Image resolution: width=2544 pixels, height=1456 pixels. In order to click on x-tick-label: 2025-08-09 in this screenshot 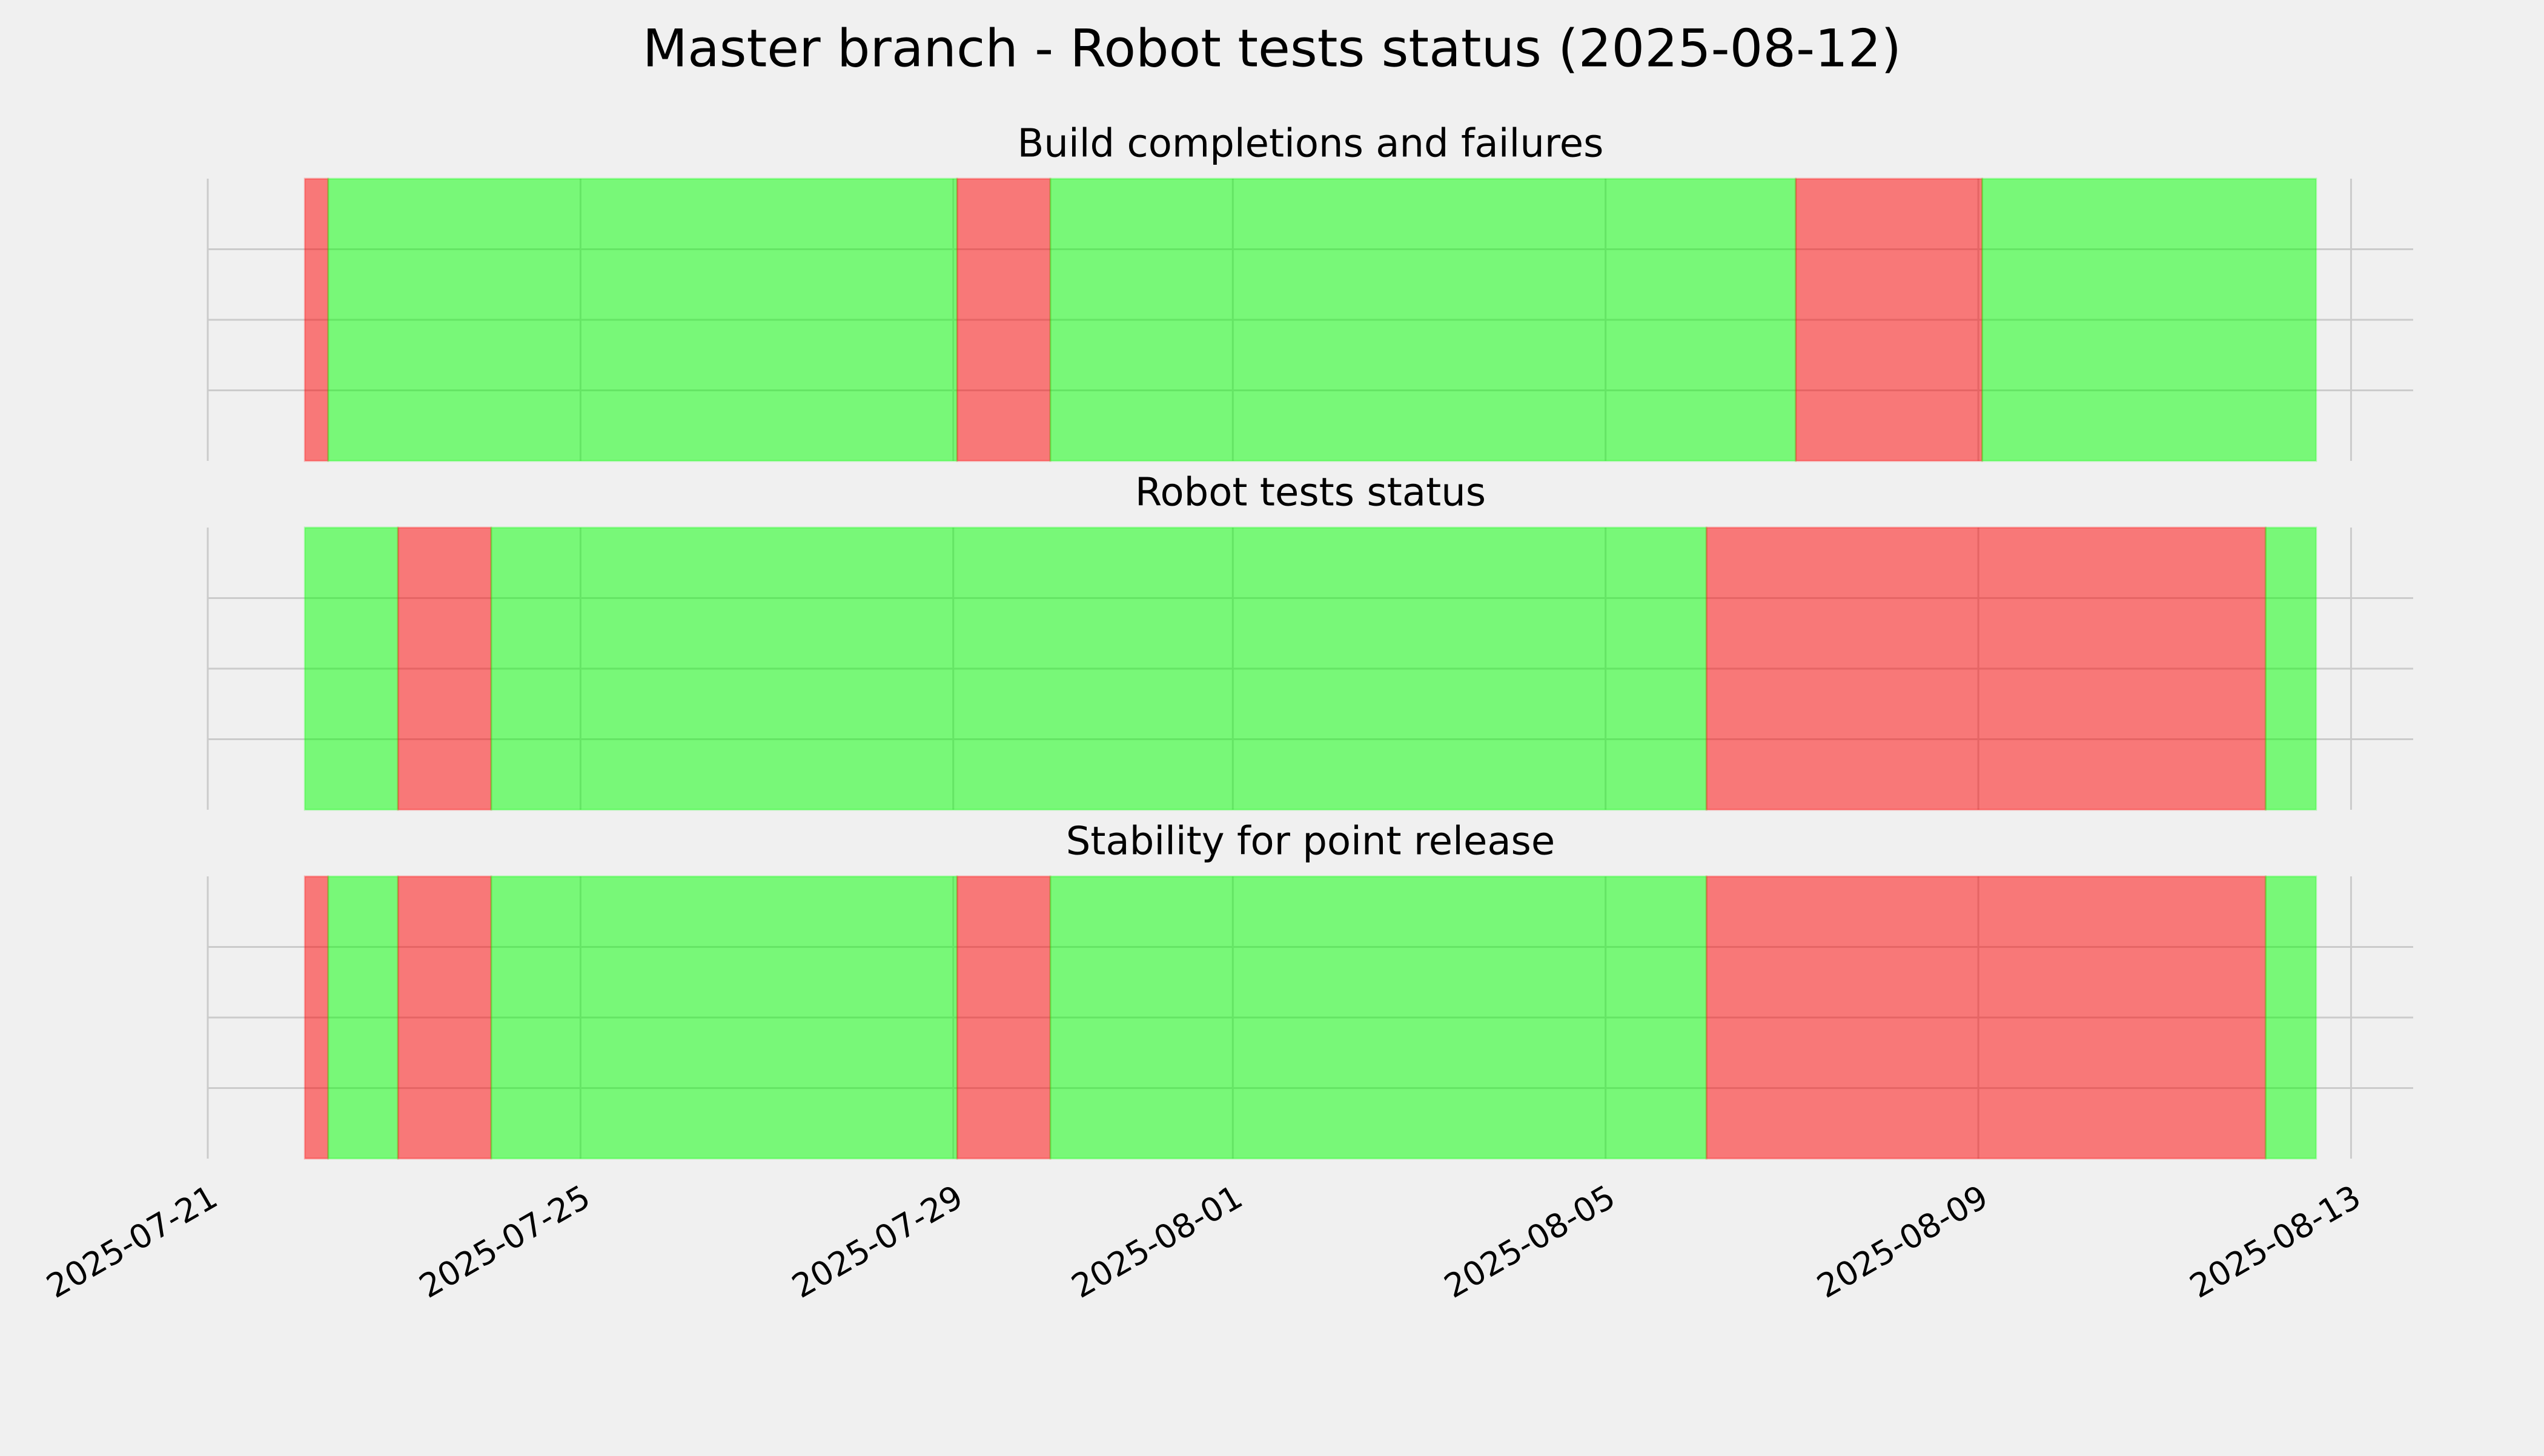, I will do `click(1902, 1241)`.